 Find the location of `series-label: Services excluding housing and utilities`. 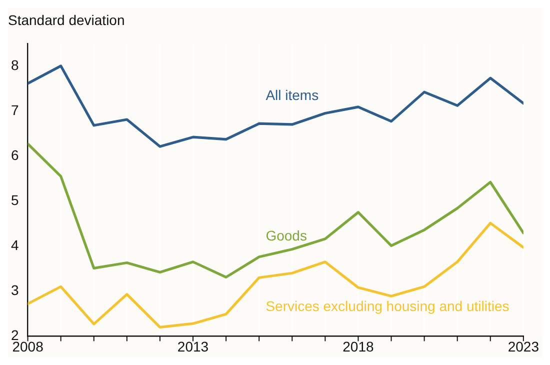

series-label: Services excluding housing and utilities is located at coordinates (388, 306).